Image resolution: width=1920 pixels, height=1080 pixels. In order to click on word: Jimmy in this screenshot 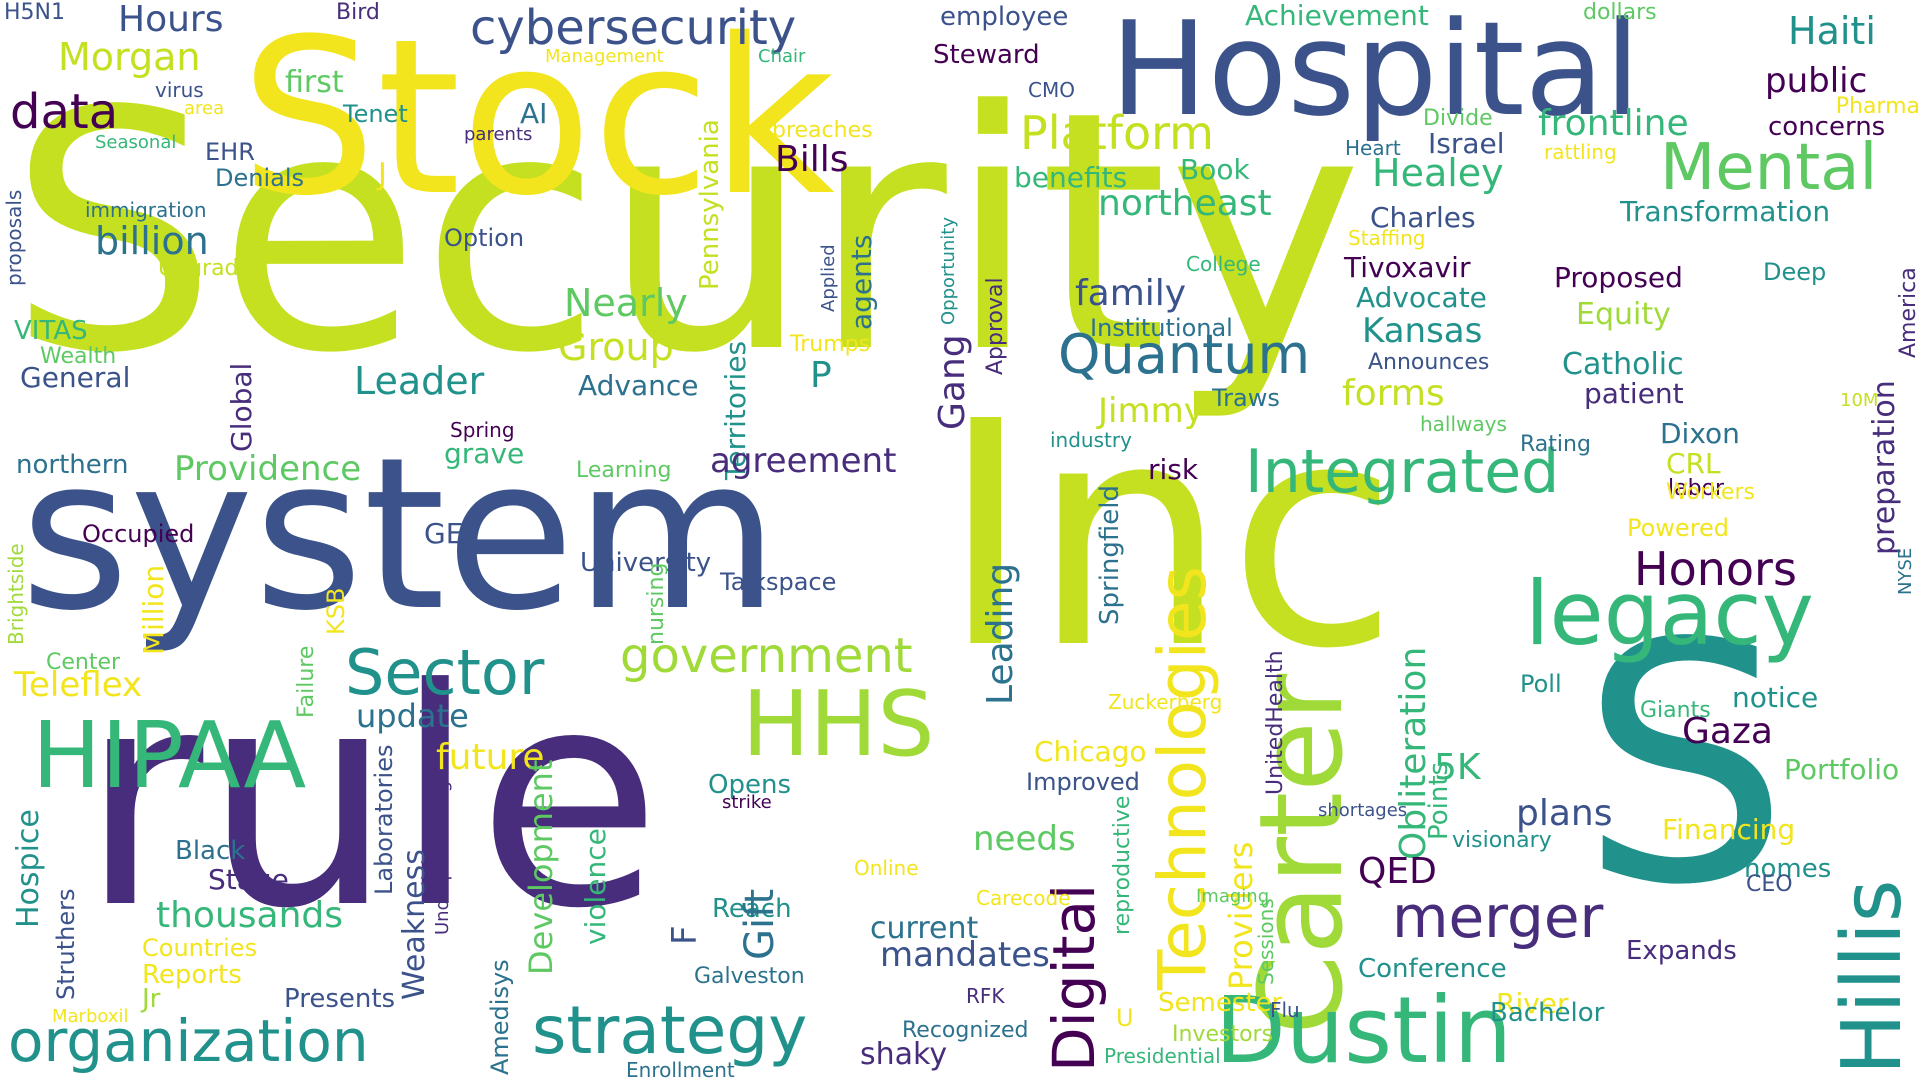, I will do `click(1151, 411)`.